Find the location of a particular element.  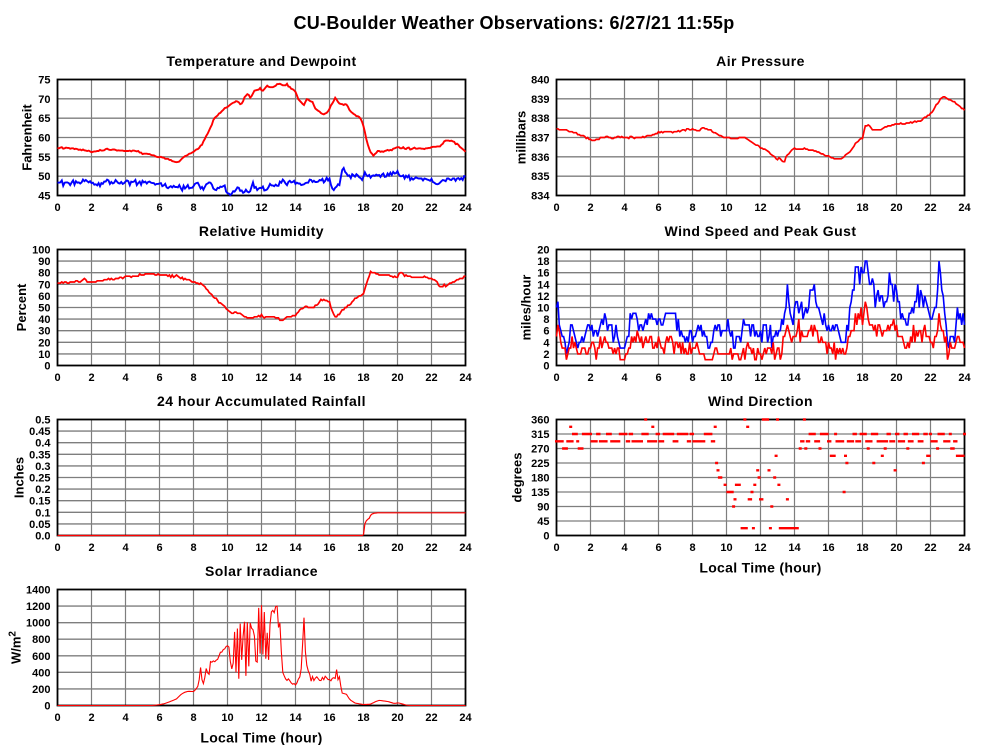

svg-text: 0.5 is located at coordinates (42, 421).